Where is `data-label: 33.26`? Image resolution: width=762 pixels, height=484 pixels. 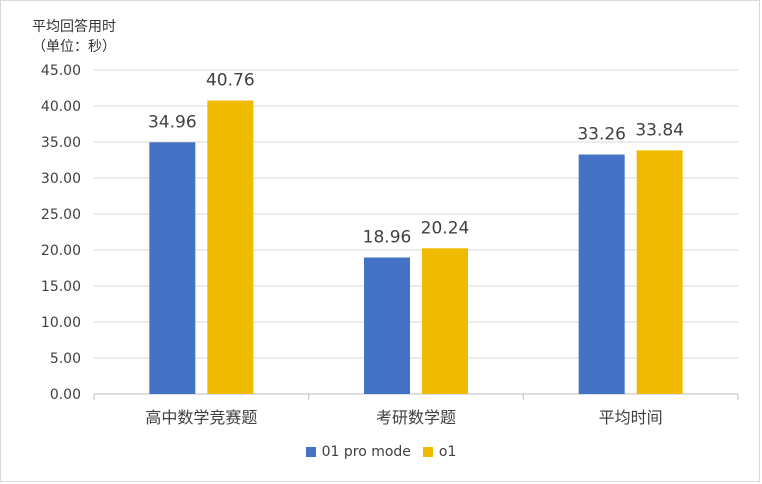
data-label: 33.26 is located at coordinates (601, 135).